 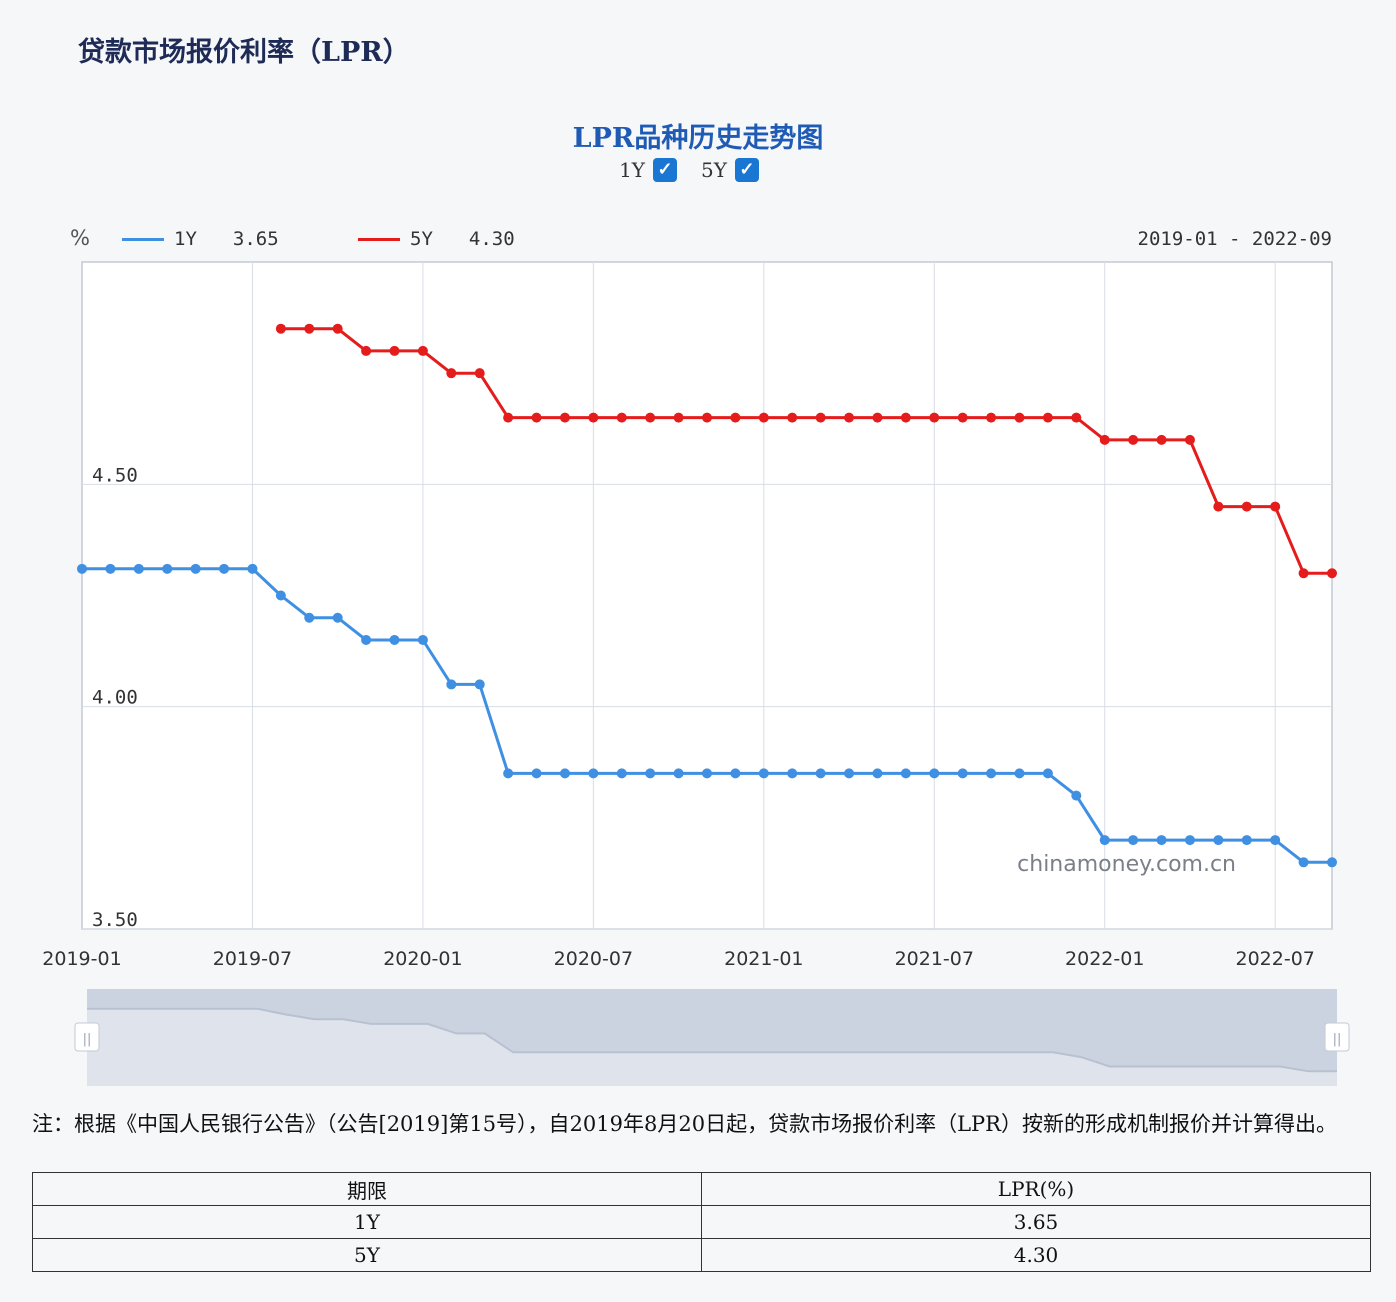 I want to click on y-tick-label: 4.00, so click(x=115, y=698).